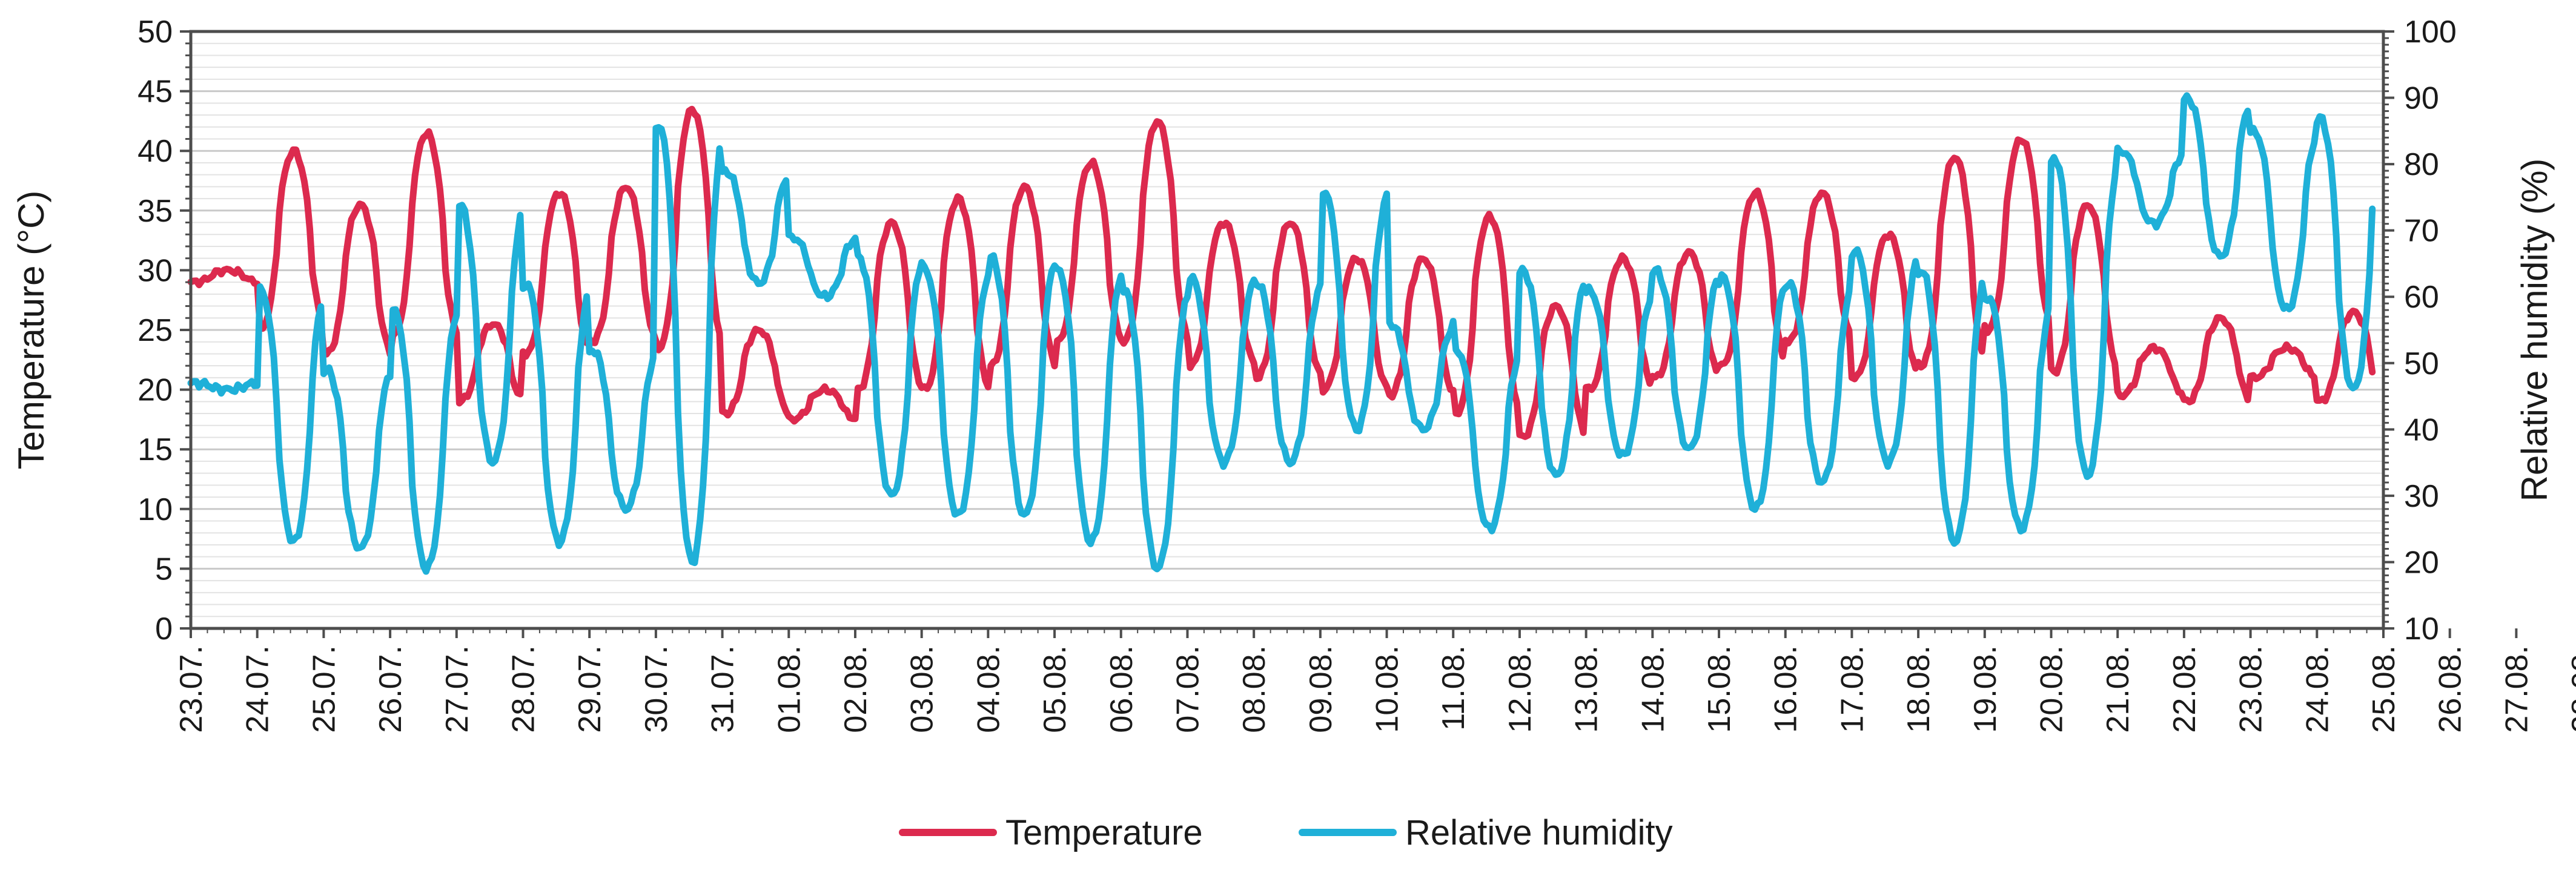 Image resolution: width=2576 pixels, height=873 pixels. Describe the element at coordinates (155, 330) in the screenshot. I see `left-tick-label: 25` at that location.